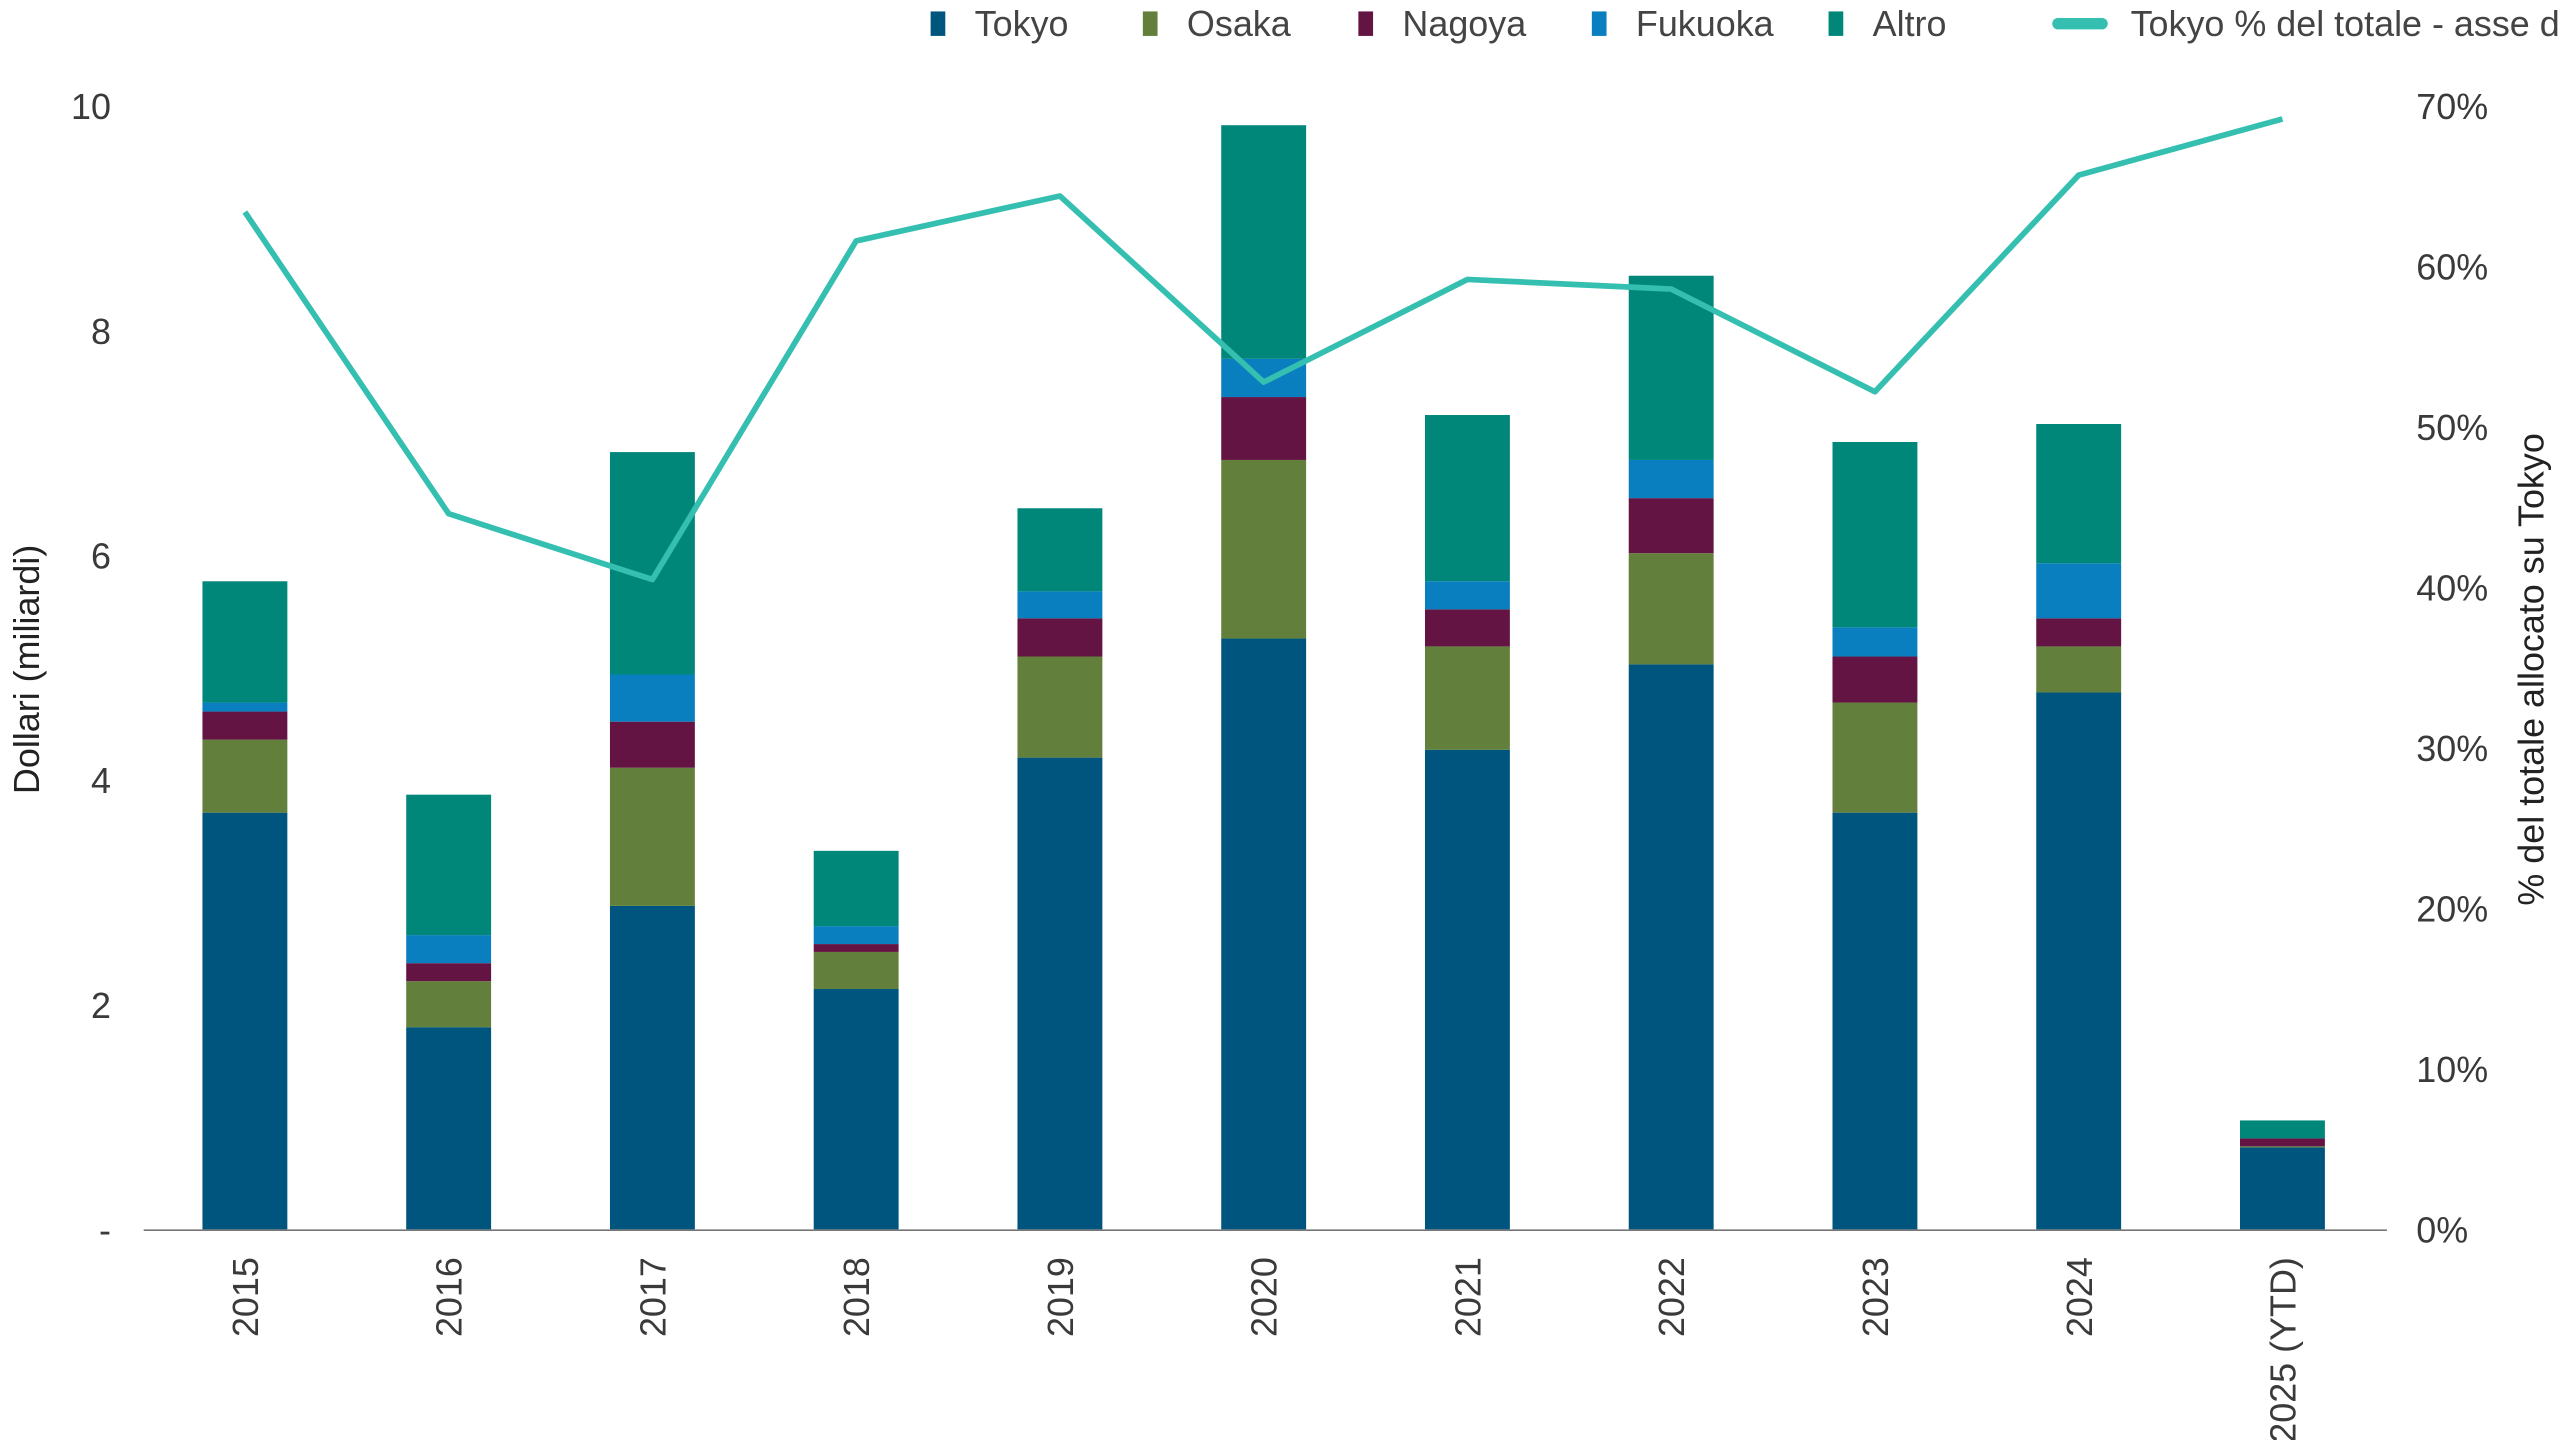 The image size is (2560, 1440). What do you see at coordinates (26, 669) in the screenshot?
I see `left-axis-title: Dollari (miliardi)` at bounding box center [26, 669].